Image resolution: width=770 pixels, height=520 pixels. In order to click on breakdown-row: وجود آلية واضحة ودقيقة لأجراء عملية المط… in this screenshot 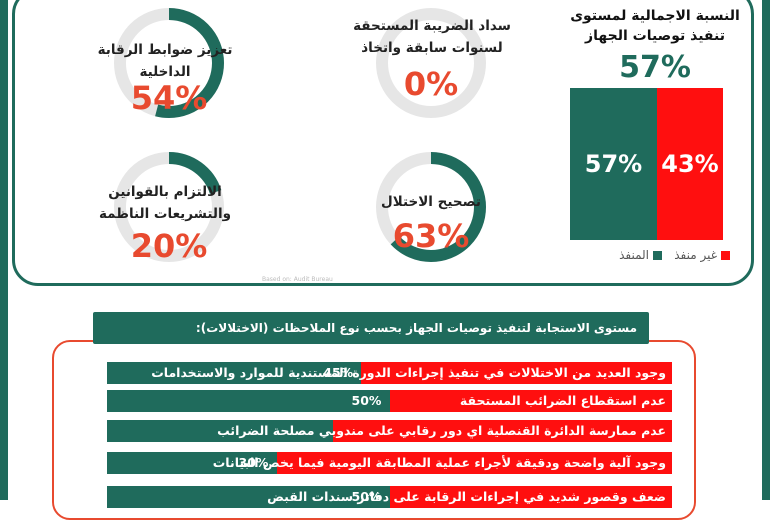, I will do `click(389, 463)`.